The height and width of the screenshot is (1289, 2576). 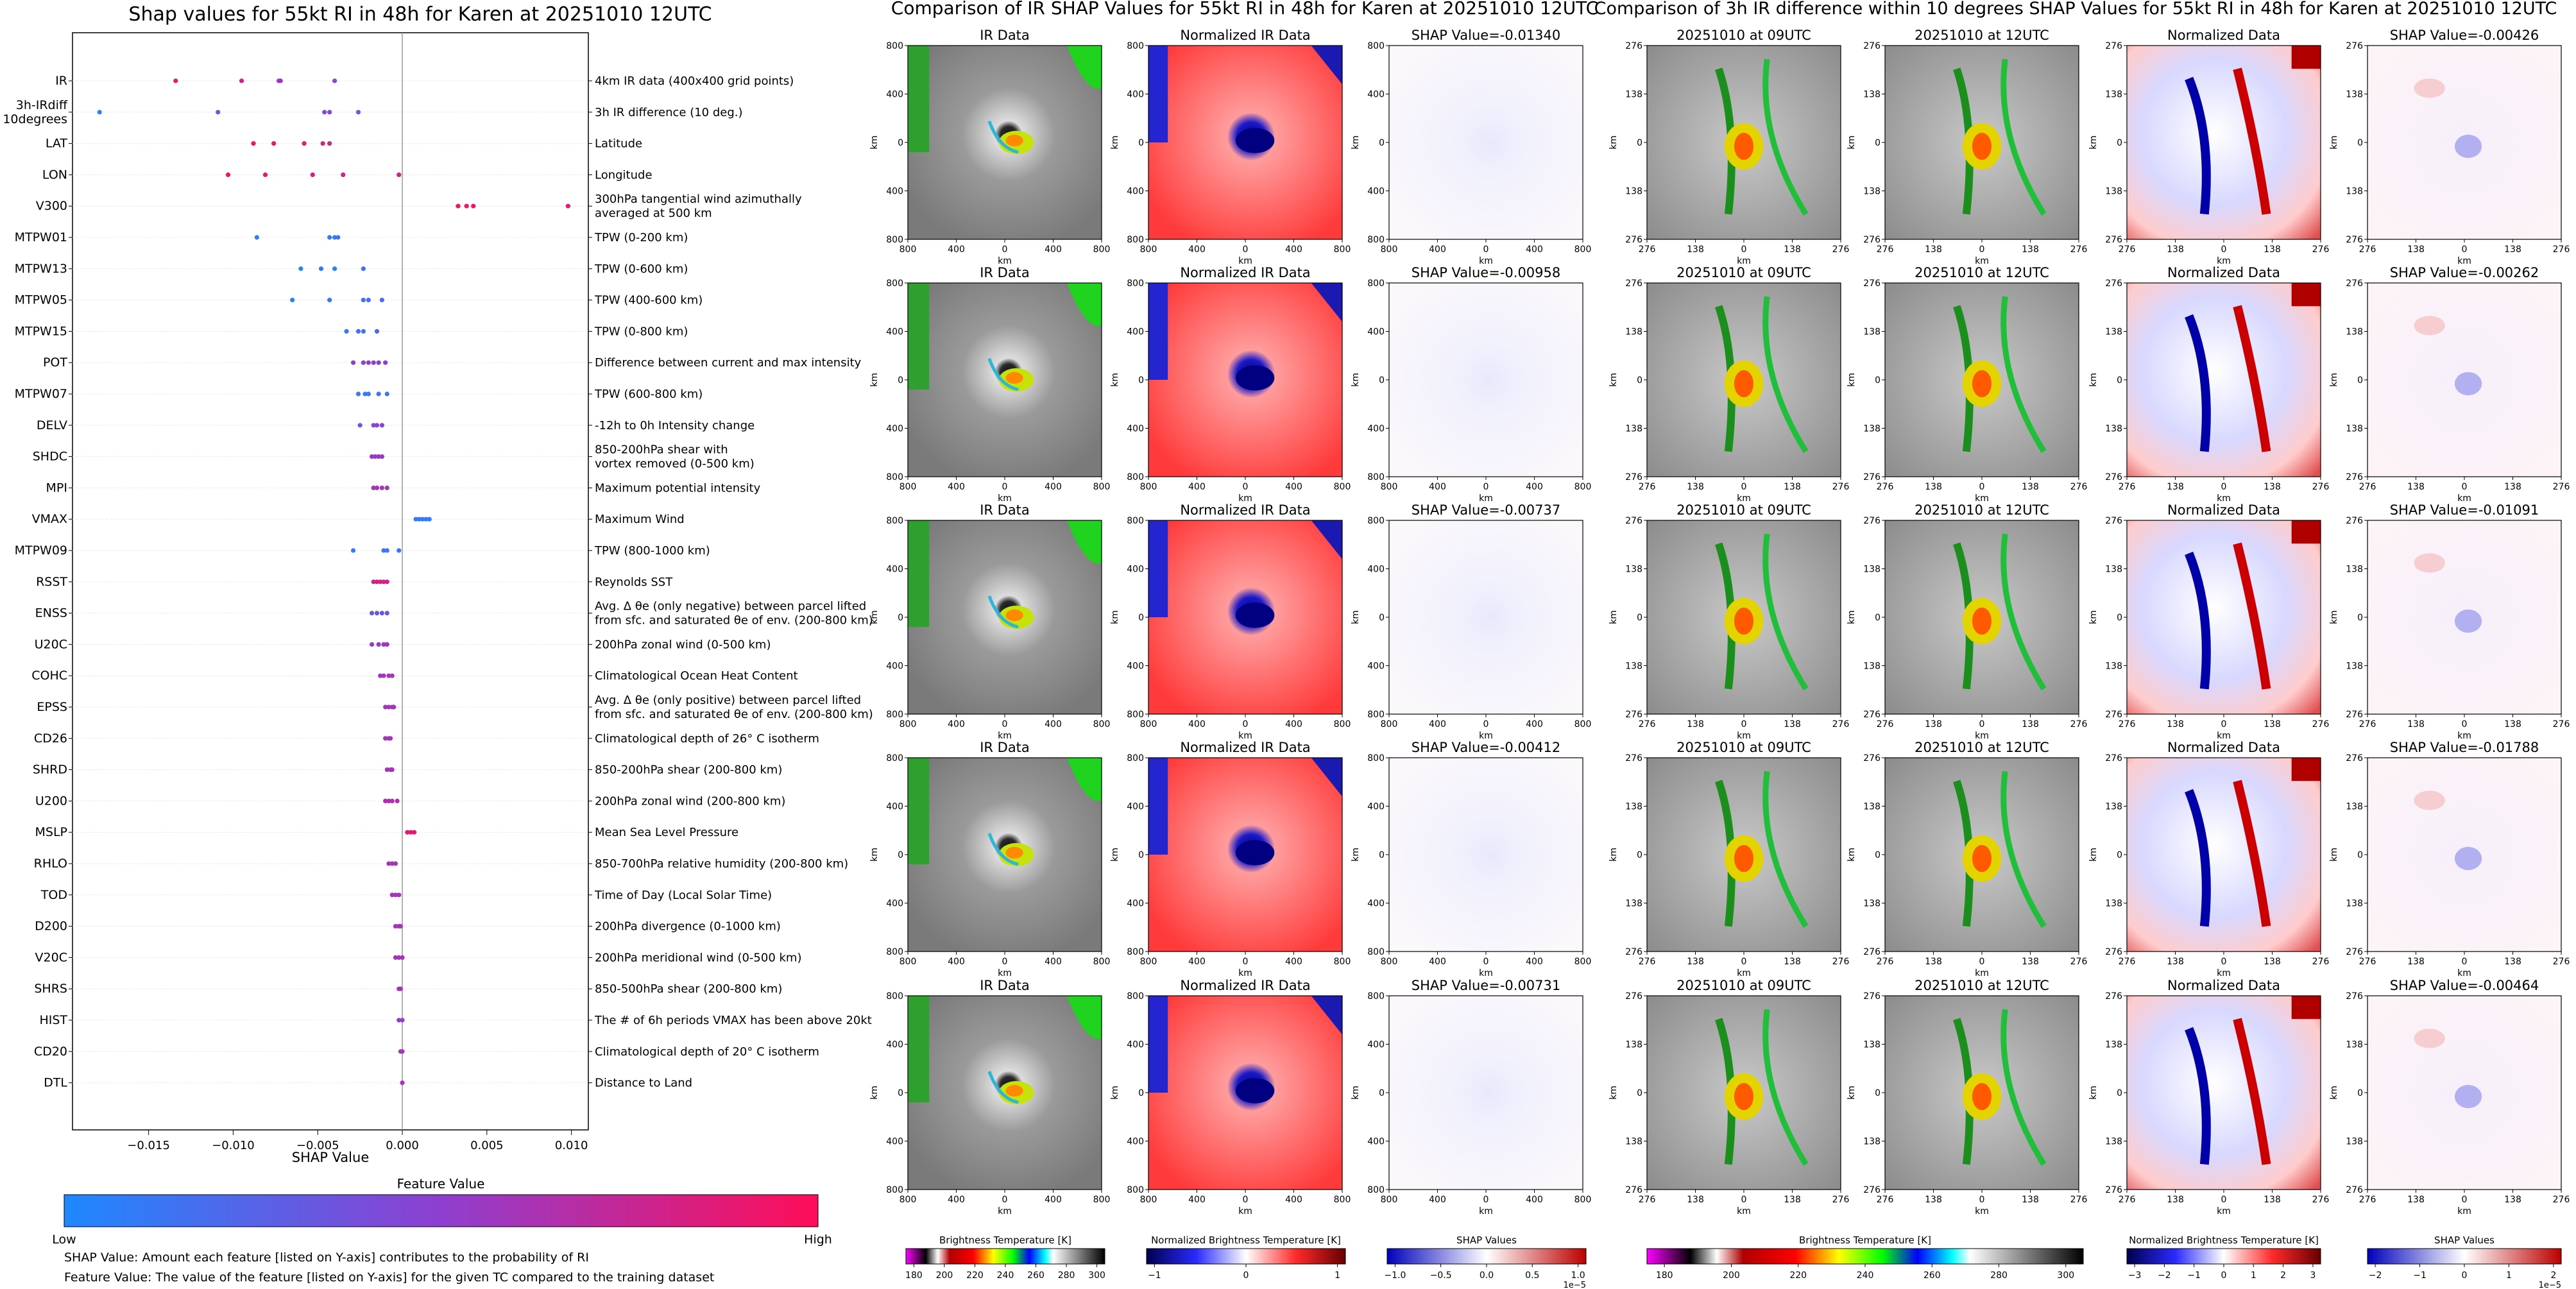 I want to click on panel-y-axis-label: km, so click(x=2093, y=380).